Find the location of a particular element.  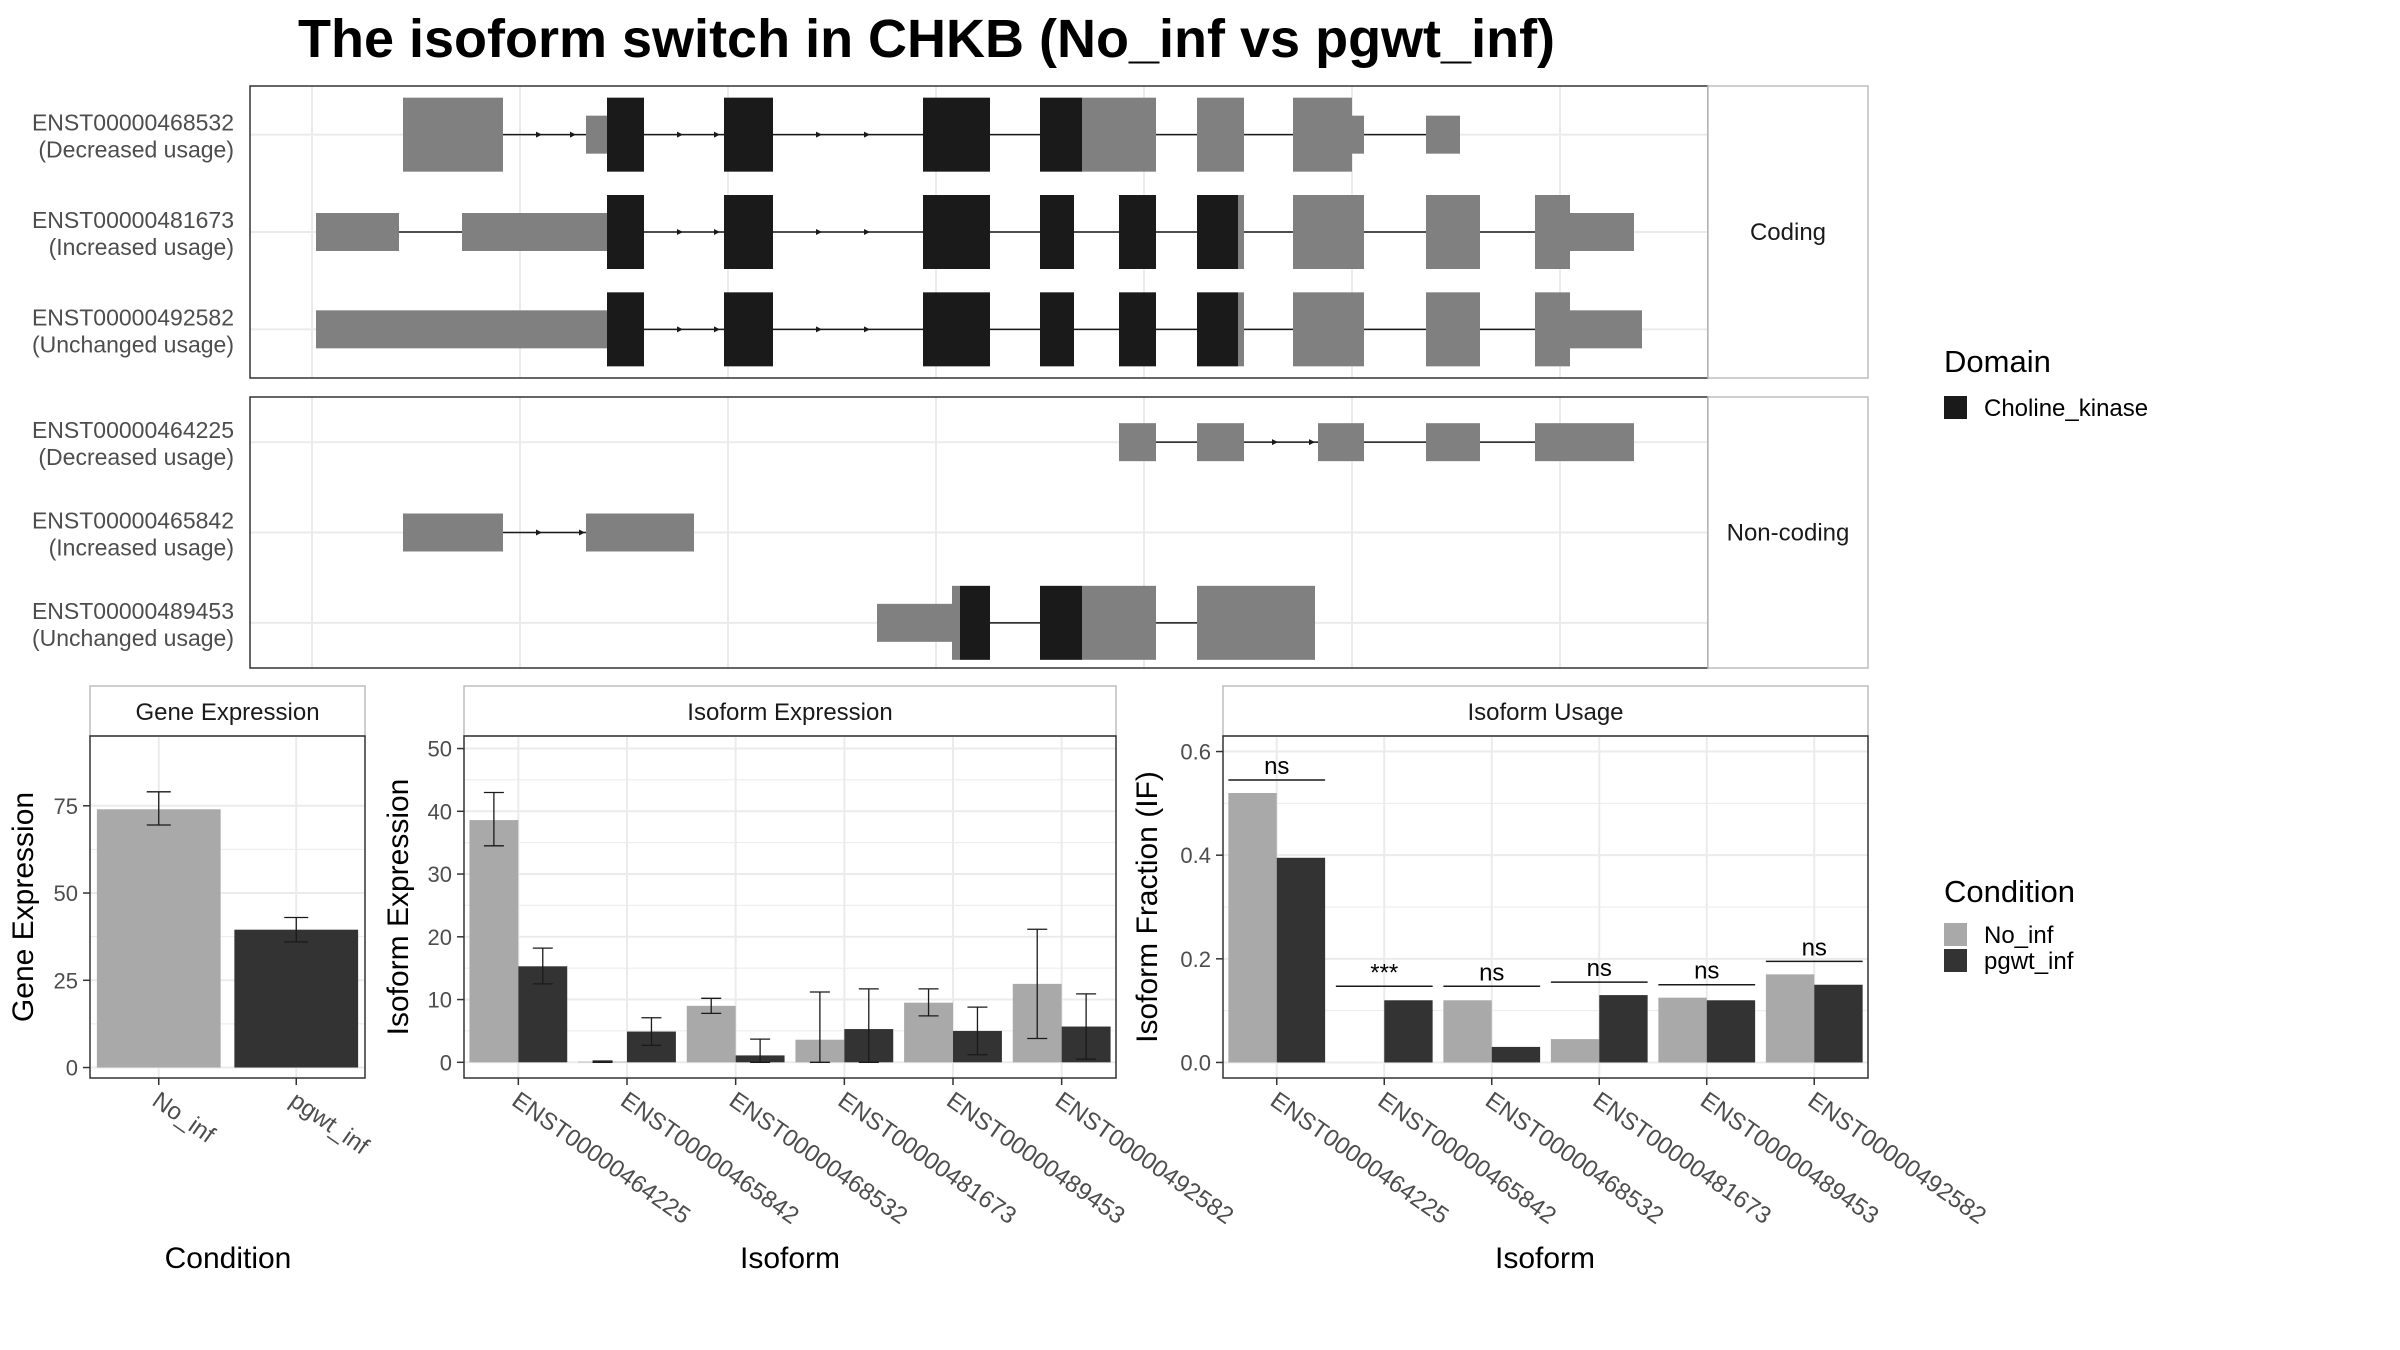

y-tick-label: 25 is located at coordinates (66, 980).